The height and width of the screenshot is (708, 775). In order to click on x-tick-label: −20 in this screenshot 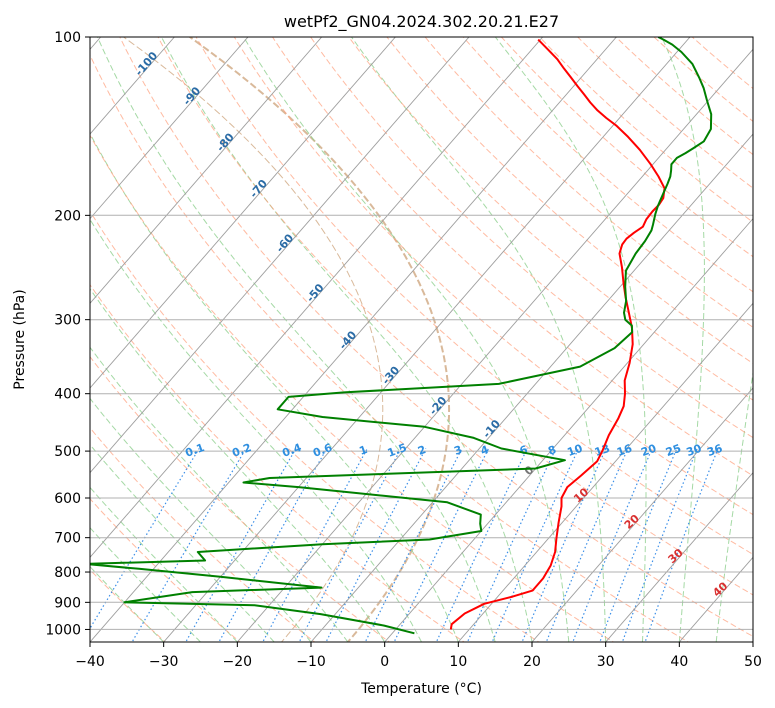, I will do `click(238, 662)`.